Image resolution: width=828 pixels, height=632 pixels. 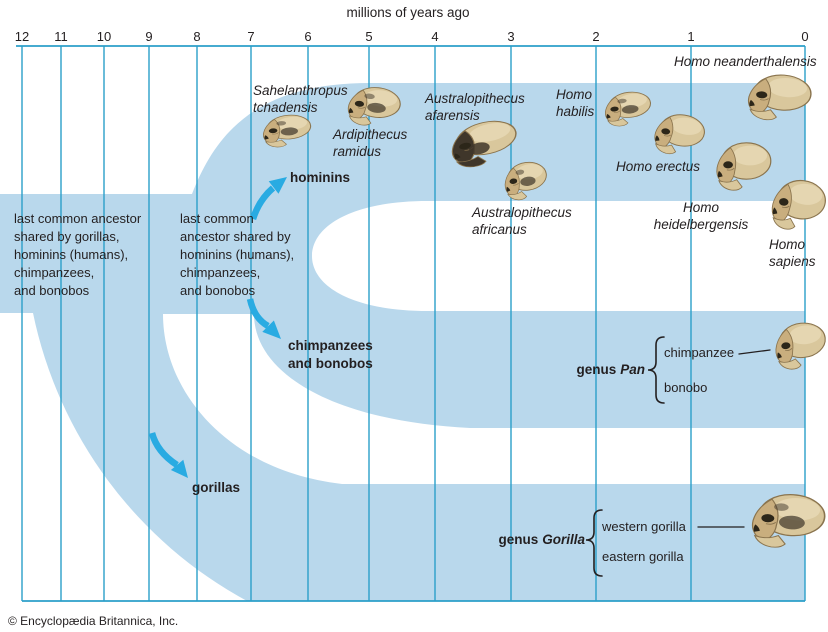 I want to click on branch-label-hominins: hominins, so click(x=320, y=177).